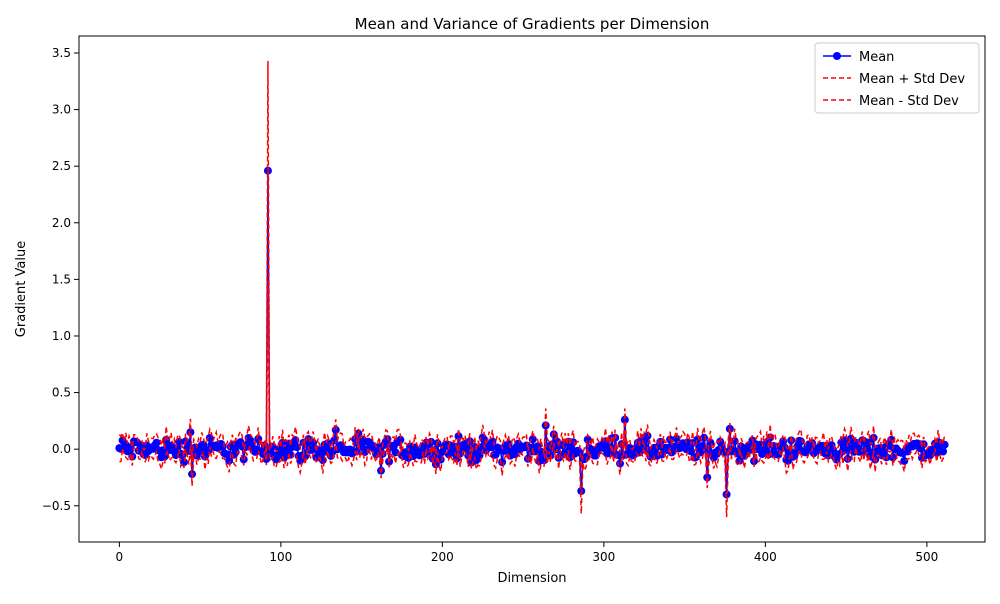 The height and width of the screenshot is (604, 1000). Describe the element at coordinates (912, 79) in the screenshot. I see `legend-upper-label: Mean + Std Dev` at that location.